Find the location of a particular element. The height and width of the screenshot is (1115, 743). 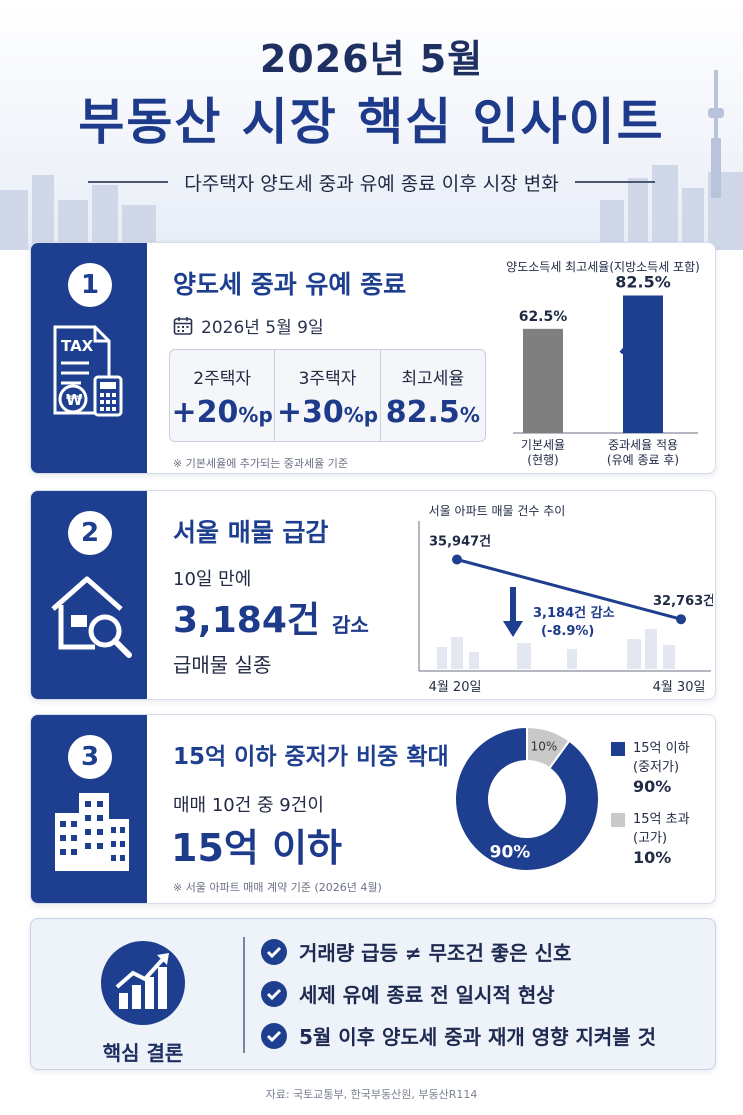

section-sidebar: 3 is located at coordinates (89, 809).